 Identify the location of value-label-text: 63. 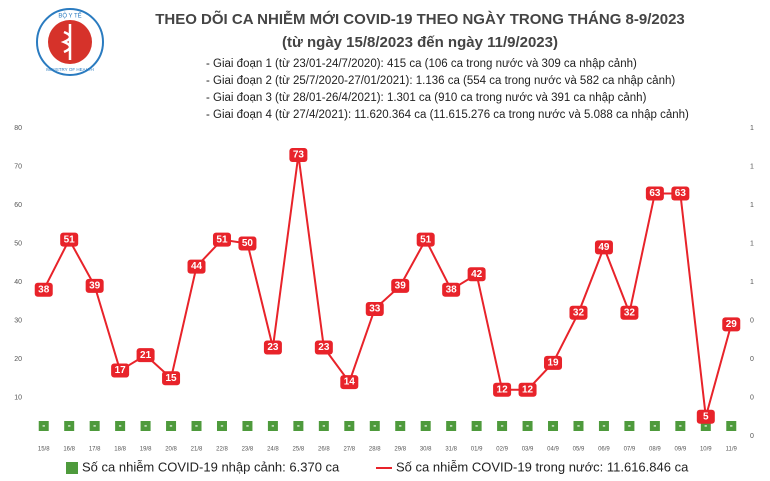
(681, 193).